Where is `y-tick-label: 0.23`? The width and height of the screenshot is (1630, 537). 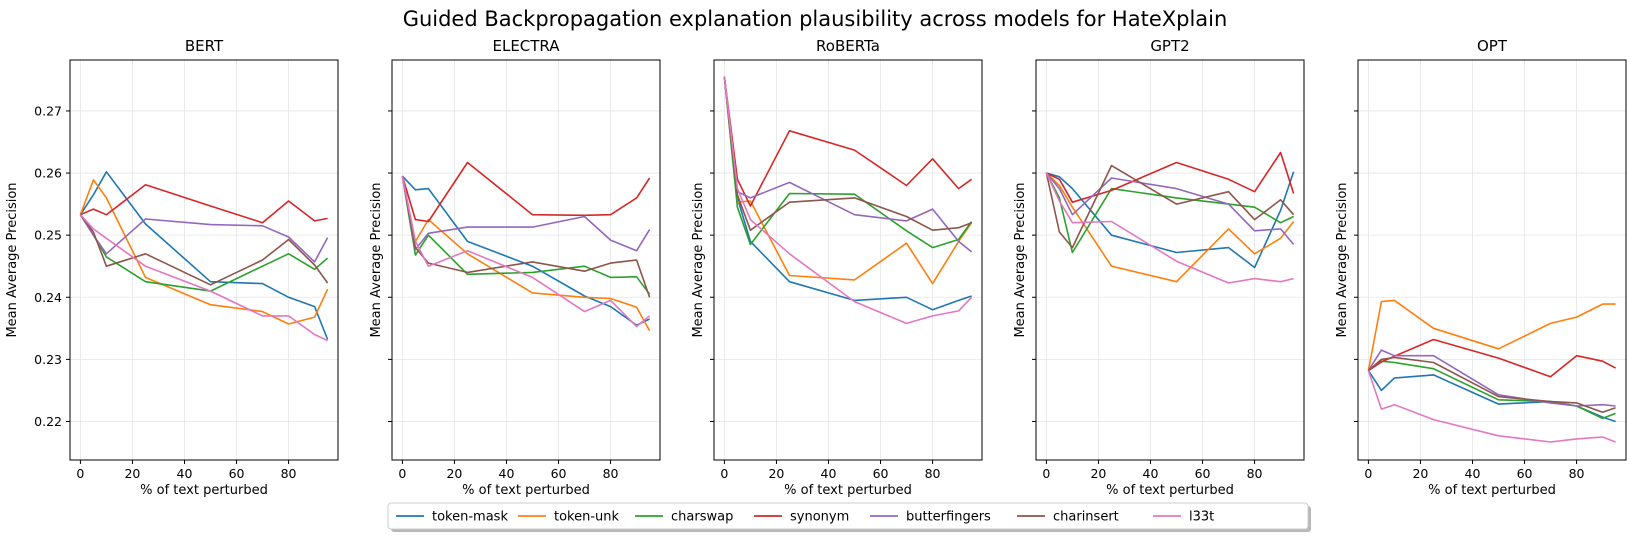 y-tick-label: 0.23 is located at coordinates (48, 359).